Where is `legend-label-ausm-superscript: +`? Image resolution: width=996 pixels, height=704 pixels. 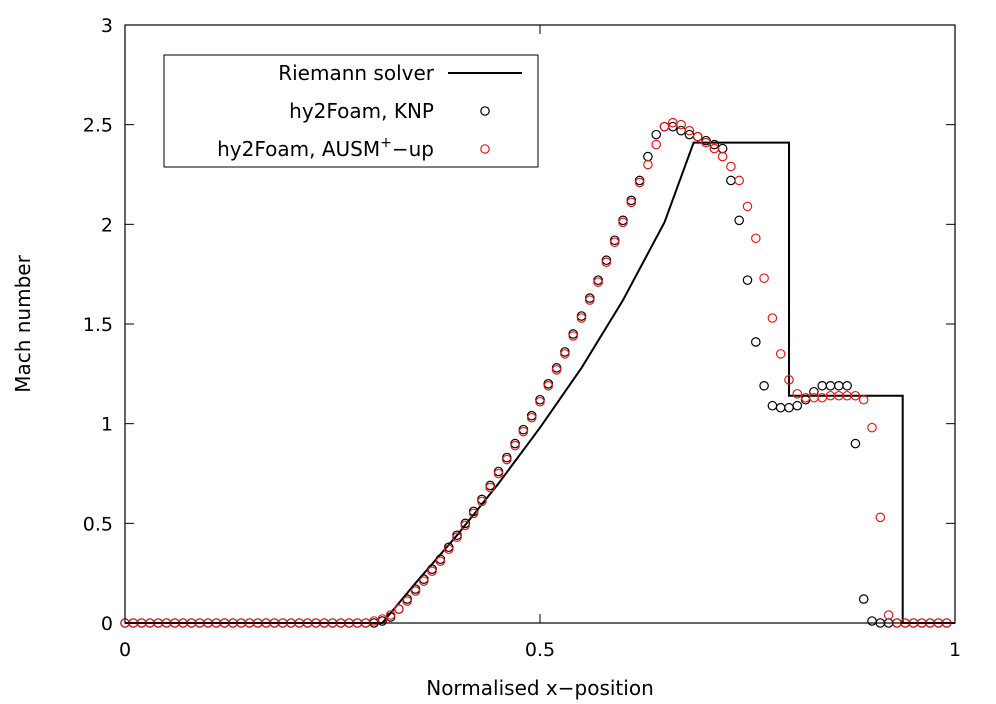 legend-label-ausm-superscript: + is located at coordinates (386, 143).